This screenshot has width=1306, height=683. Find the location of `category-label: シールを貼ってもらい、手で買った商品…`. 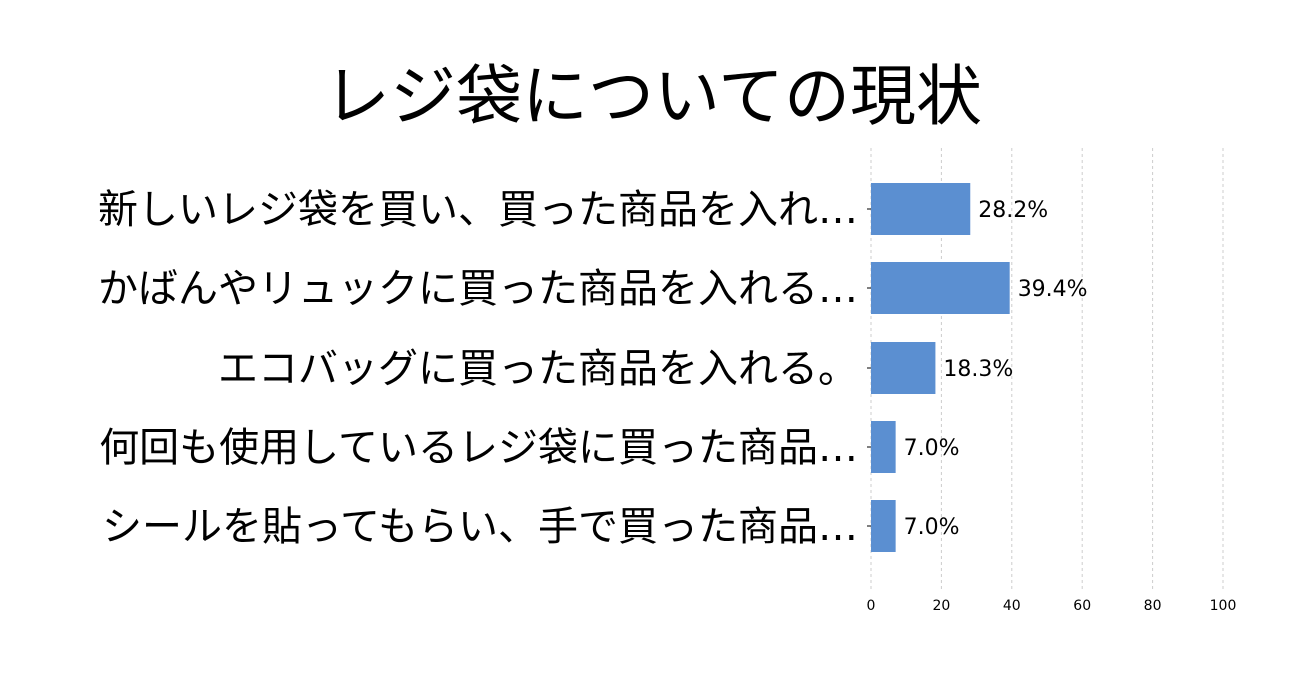

category-label: シールを貼ってもらい、手で買った商品… is located at coordinates (480, 527).